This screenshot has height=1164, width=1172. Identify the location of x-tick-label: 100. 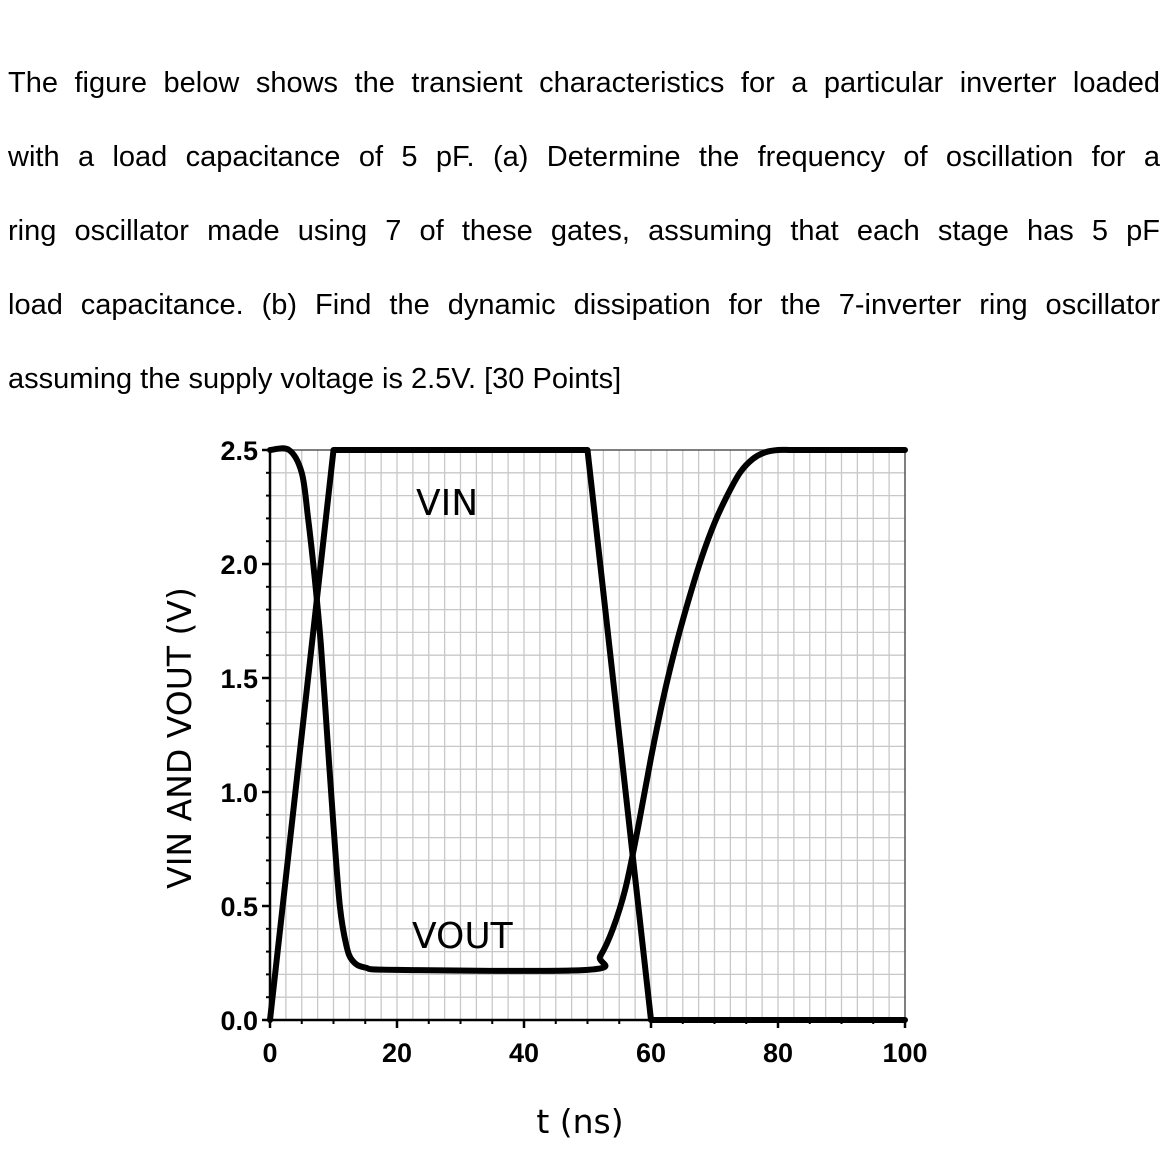
(904, 1053).